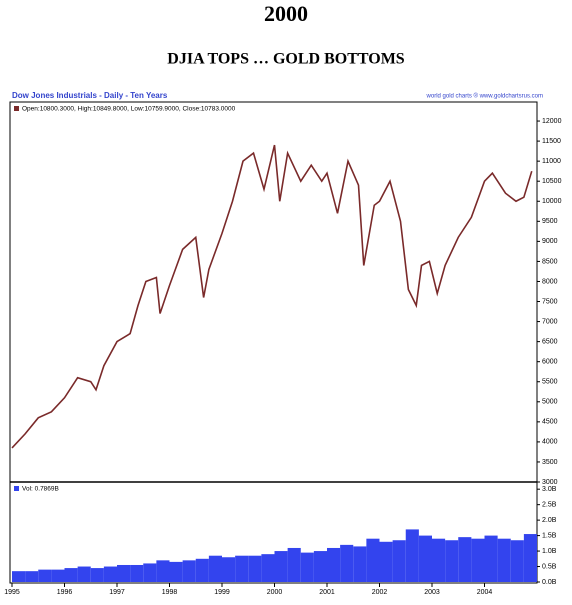 Image resolution: width=572 pixels, height=605 pixels. I want to click on page-subtitle: DJIA TOPS … GOLD BOTTOMS, so click(286, 59).